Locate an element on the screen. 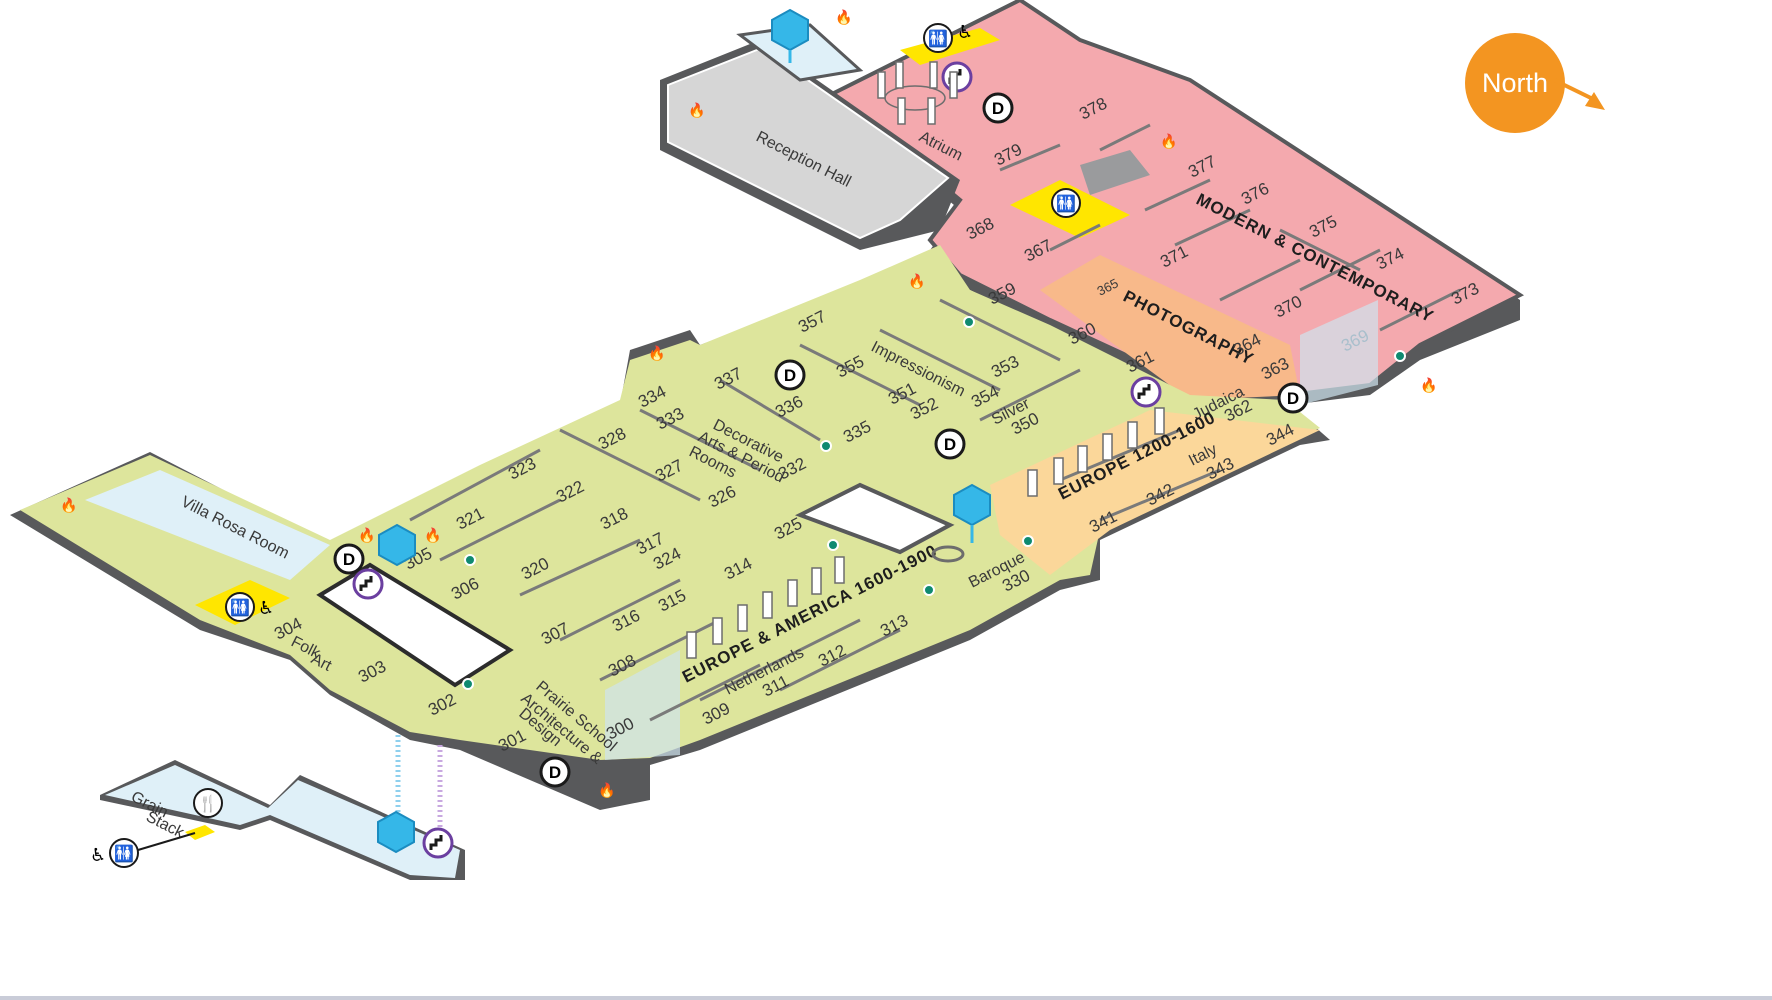 The height and width of the screenshot is (1000, 1772). north-compass-badge: North is located at coordinates (1515, 83).